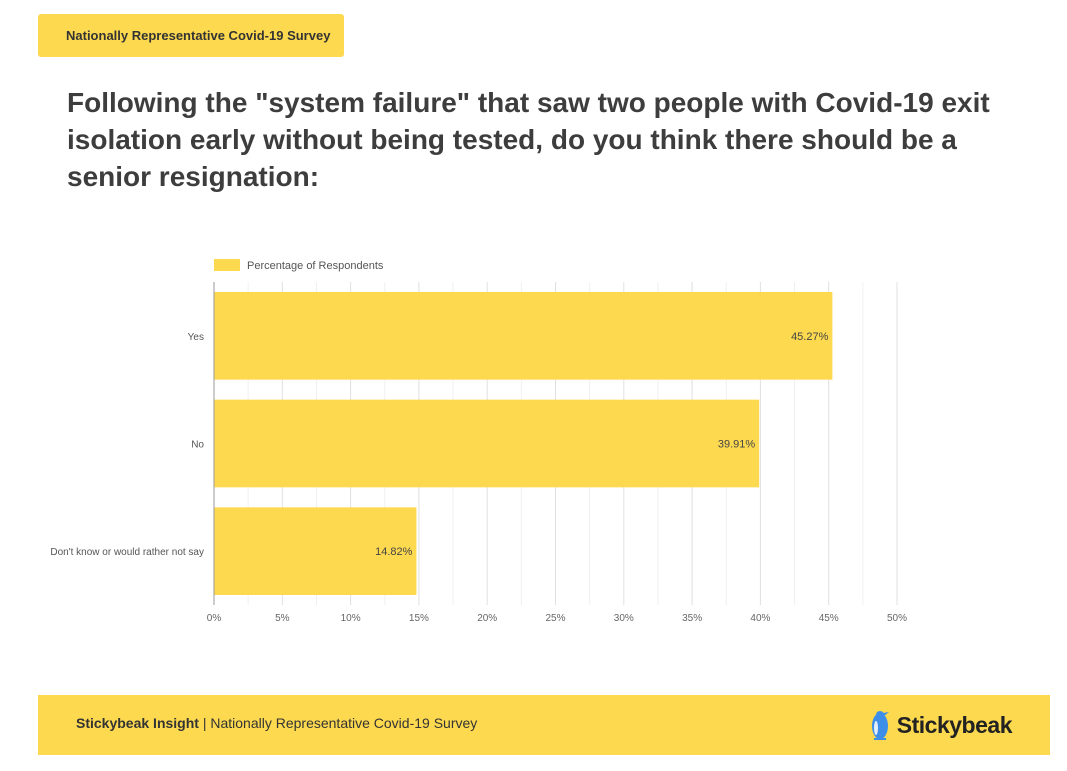 The height and width of the screenshot is (771, 1067). Describe the element at coordinates (394, 552) in the screenshot. I see `data-label: 14.82%` at that location.